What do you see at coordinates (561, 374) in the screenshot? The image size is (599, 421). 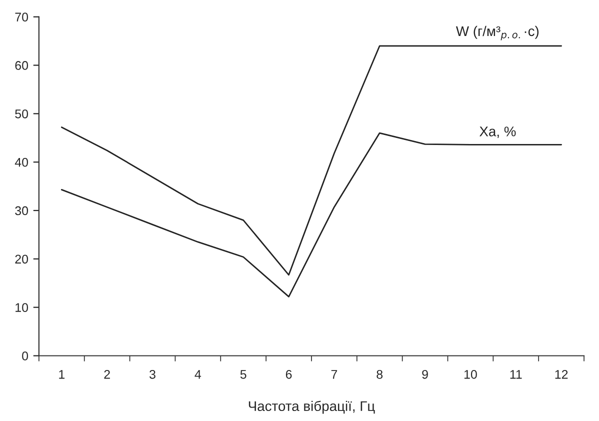 I see `x-tick-label: 12` at bounding box center [561, 374].